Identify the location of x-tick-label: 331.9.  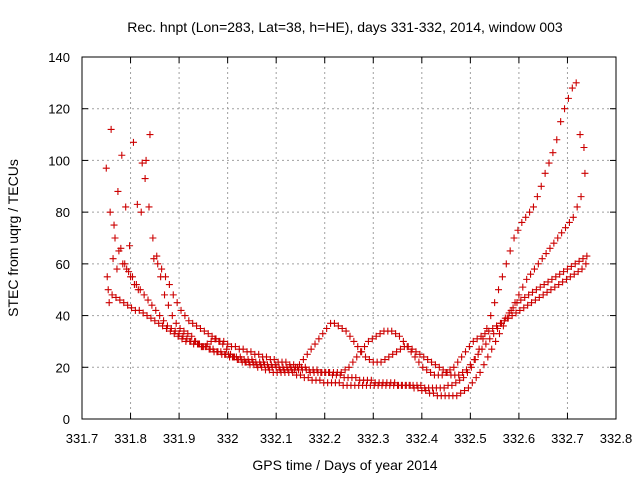
(179, 438).